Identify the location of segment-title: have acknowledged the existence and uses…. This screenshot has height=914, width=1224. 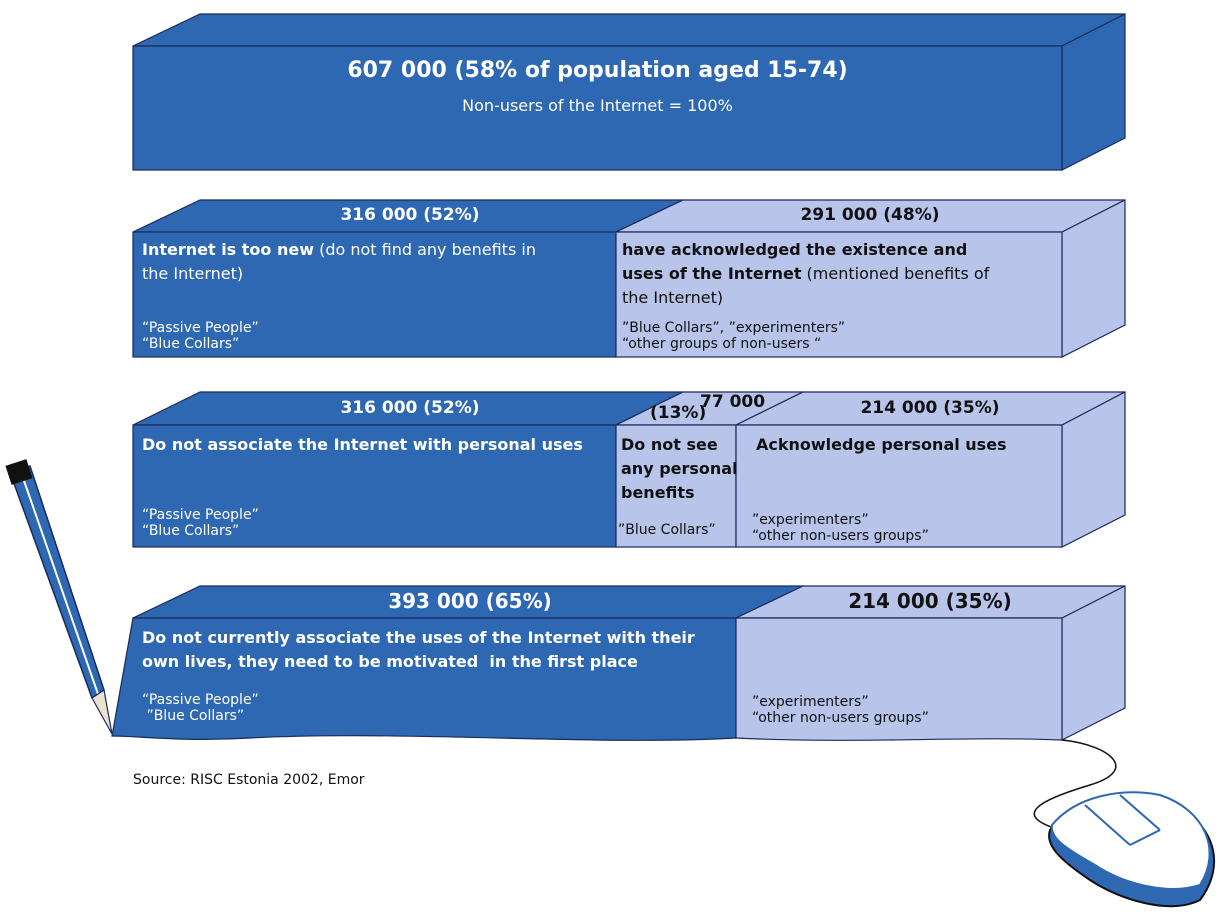
(797, 261).